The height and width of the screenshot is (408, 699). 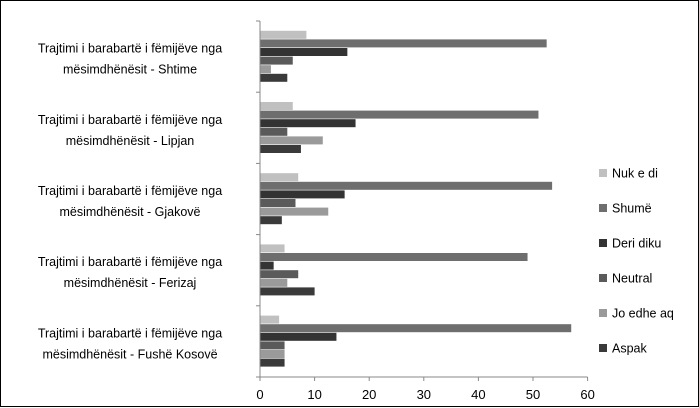 I want to click on x-tick-label: 60, so click(x=587, y=394).